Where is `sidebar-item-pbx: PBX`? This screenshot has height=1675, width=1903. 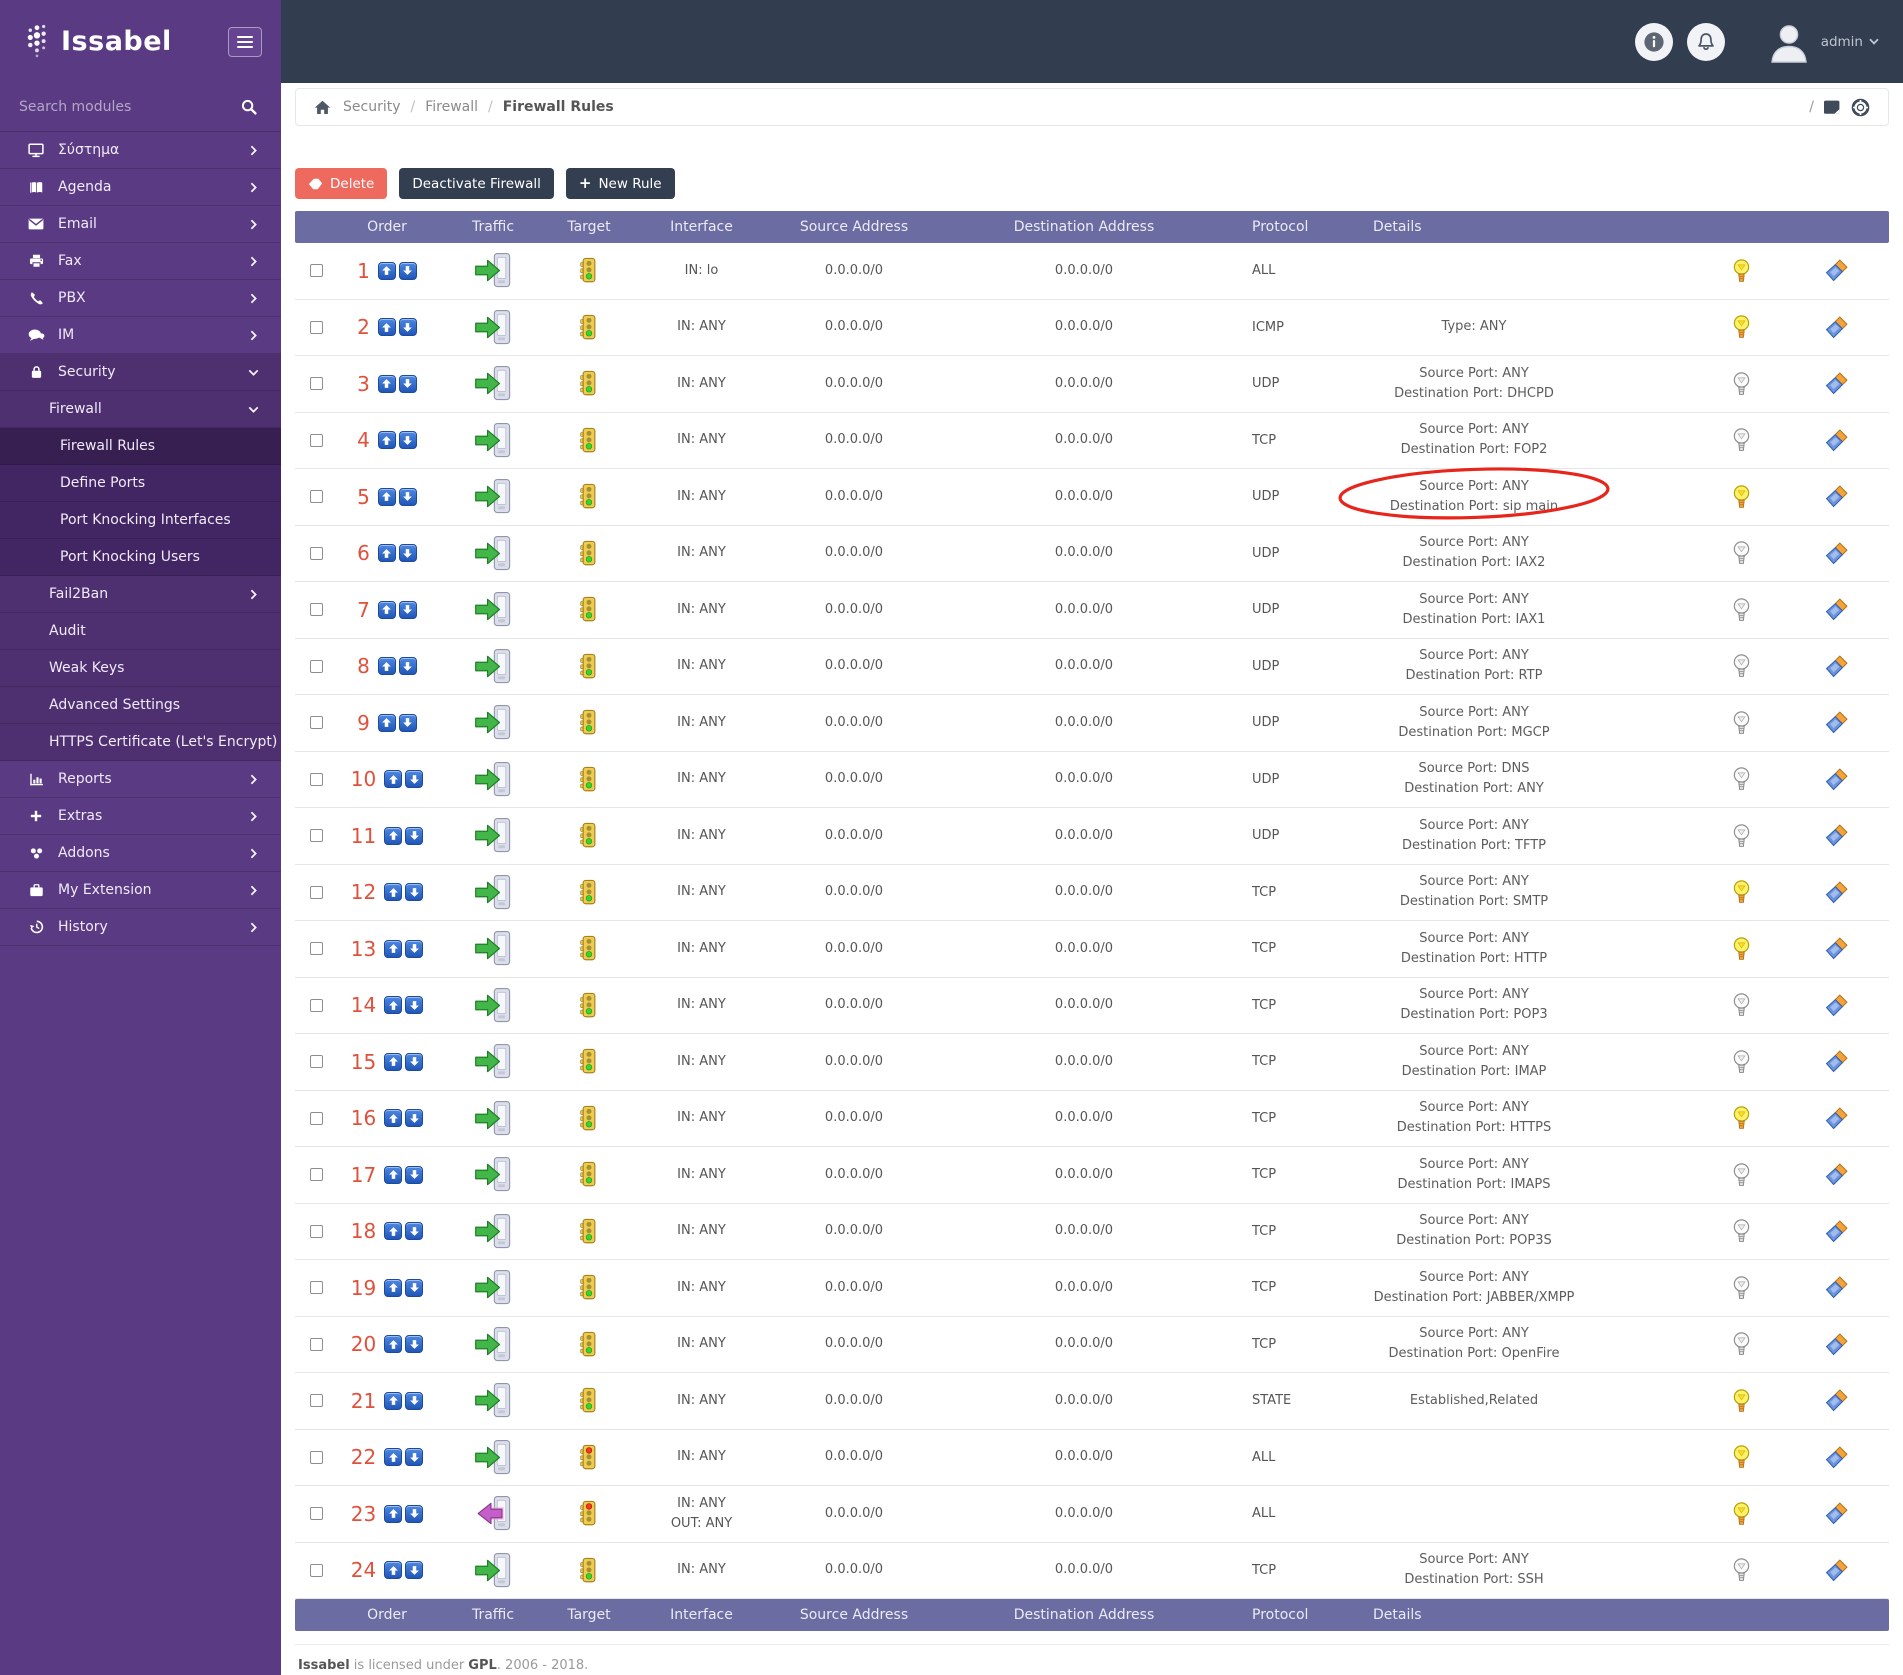 sidebar-item-pbx: PBX is located at coordinates (140, 298).